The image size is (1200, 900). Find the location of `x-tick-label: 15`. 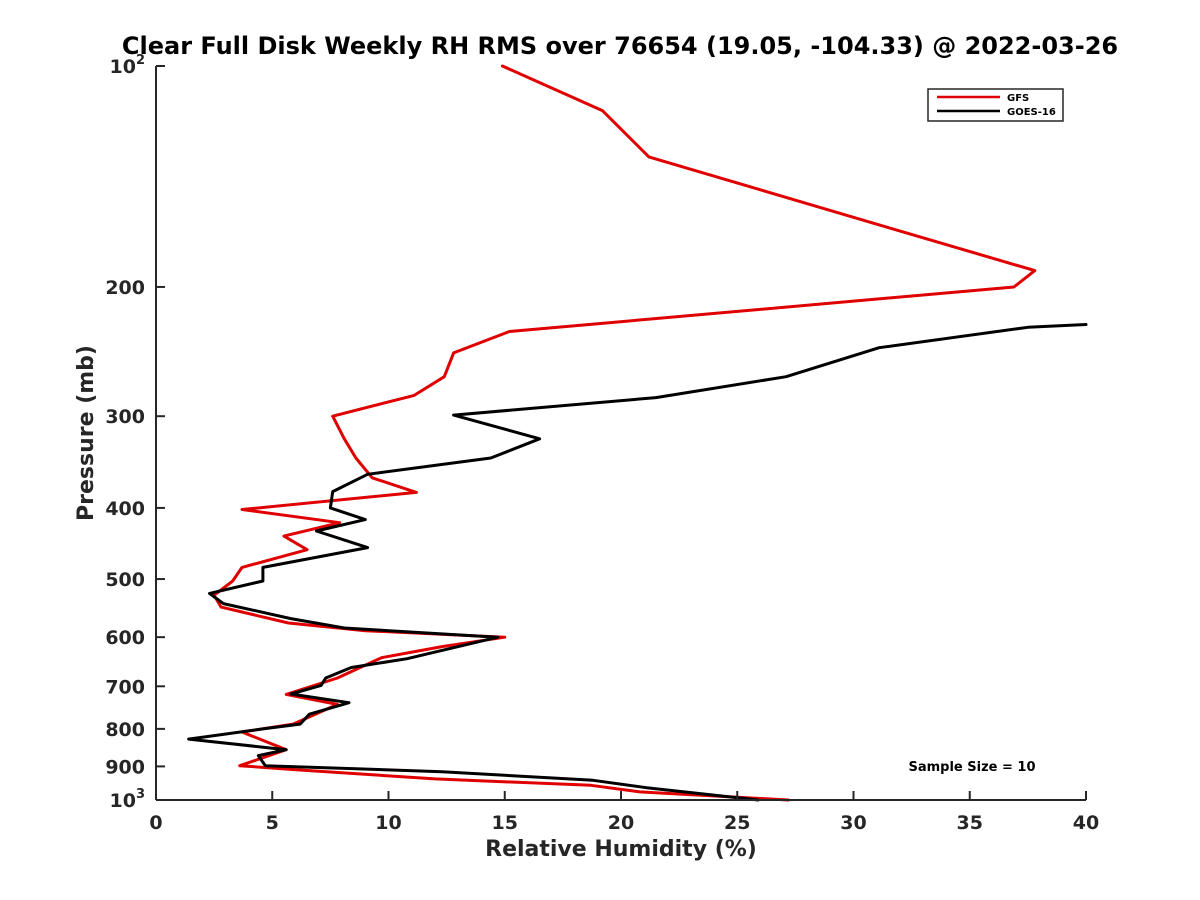

x-tick-label: 15 is located at coordinates (505, 823).